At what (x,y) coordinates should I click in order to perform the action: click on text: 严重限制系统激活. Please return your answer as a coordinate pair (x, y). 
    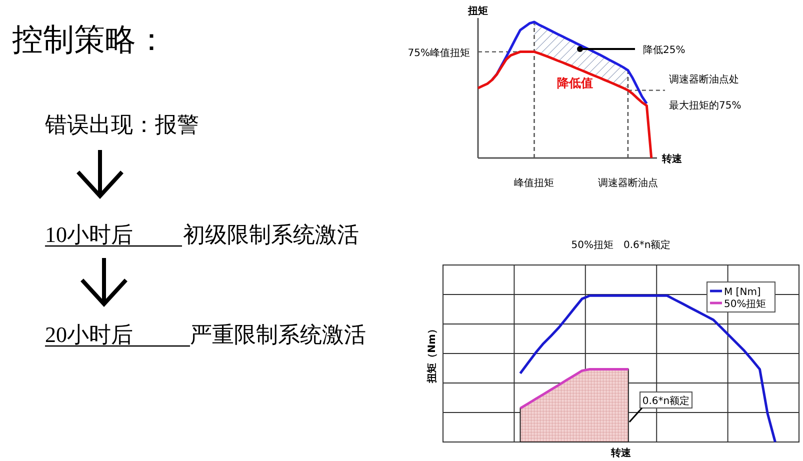
    Looking at the image, I should click on (278, 335).